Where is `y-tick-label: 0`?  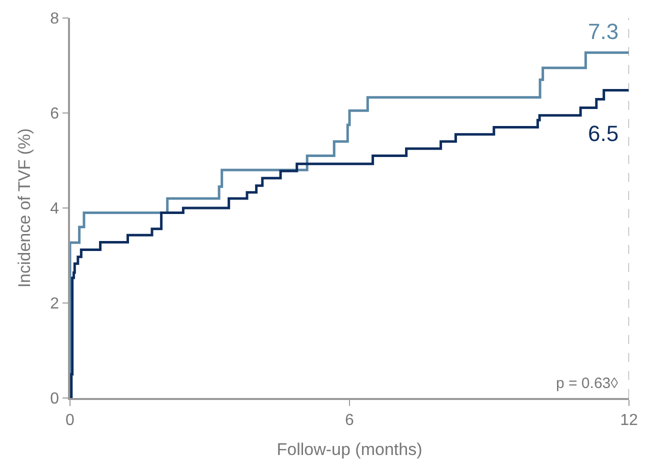
y-tick-label: 0 is located at coordinates (55, 399).